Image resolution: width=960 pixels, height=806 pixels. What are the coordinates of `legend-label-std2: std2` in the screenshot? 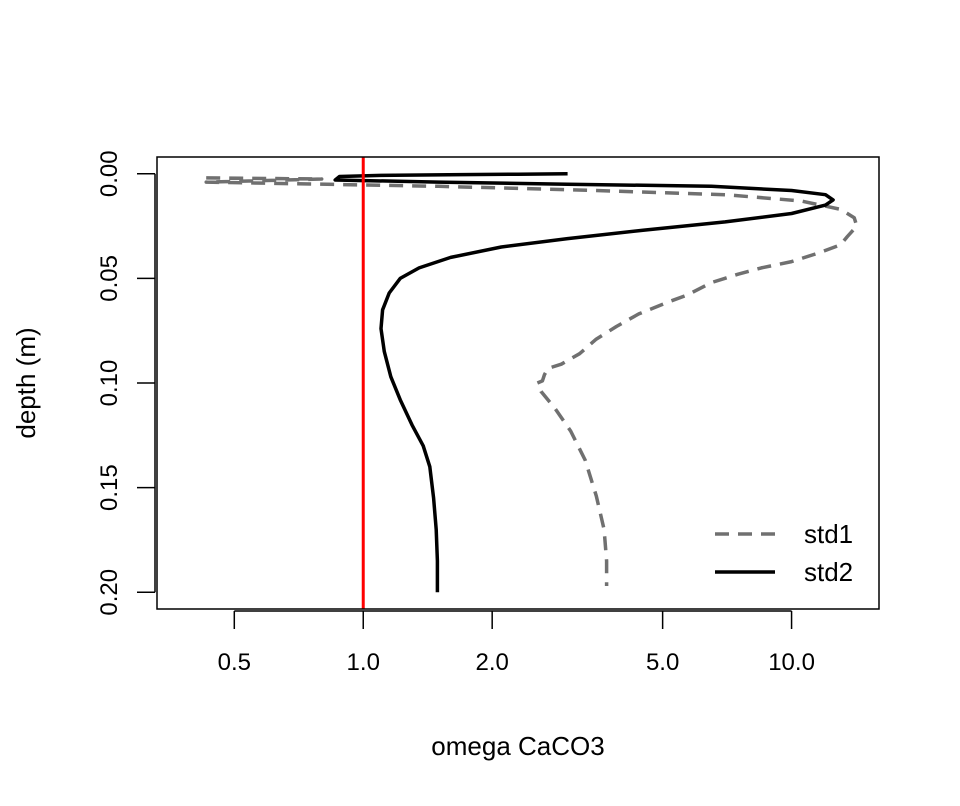 It's located at (828, 572).